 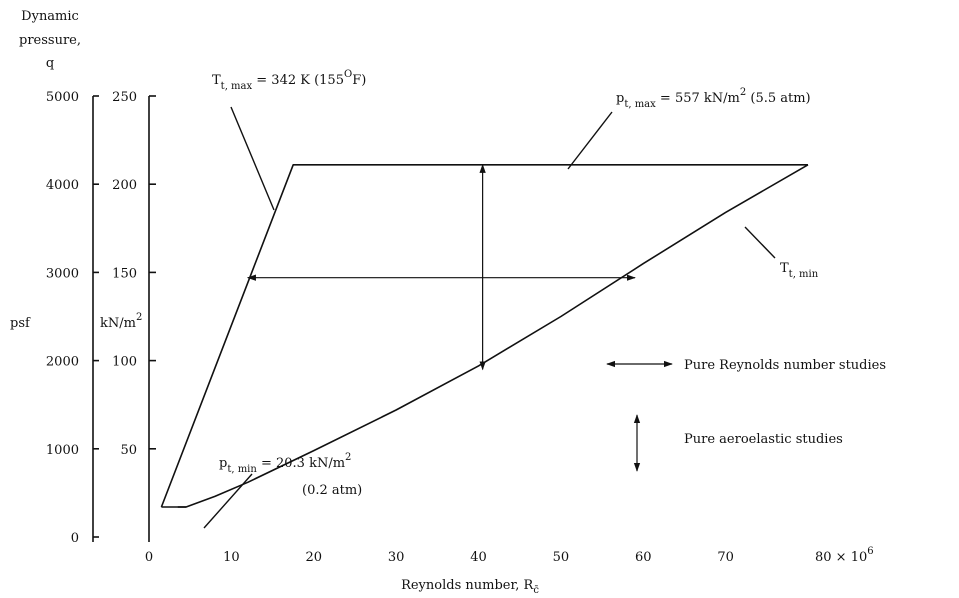 What do you see at coordinates (62, 362) in the screenshot?
I see `outer-y-tick-label-2: 2000` at bounding box center [62, 362].